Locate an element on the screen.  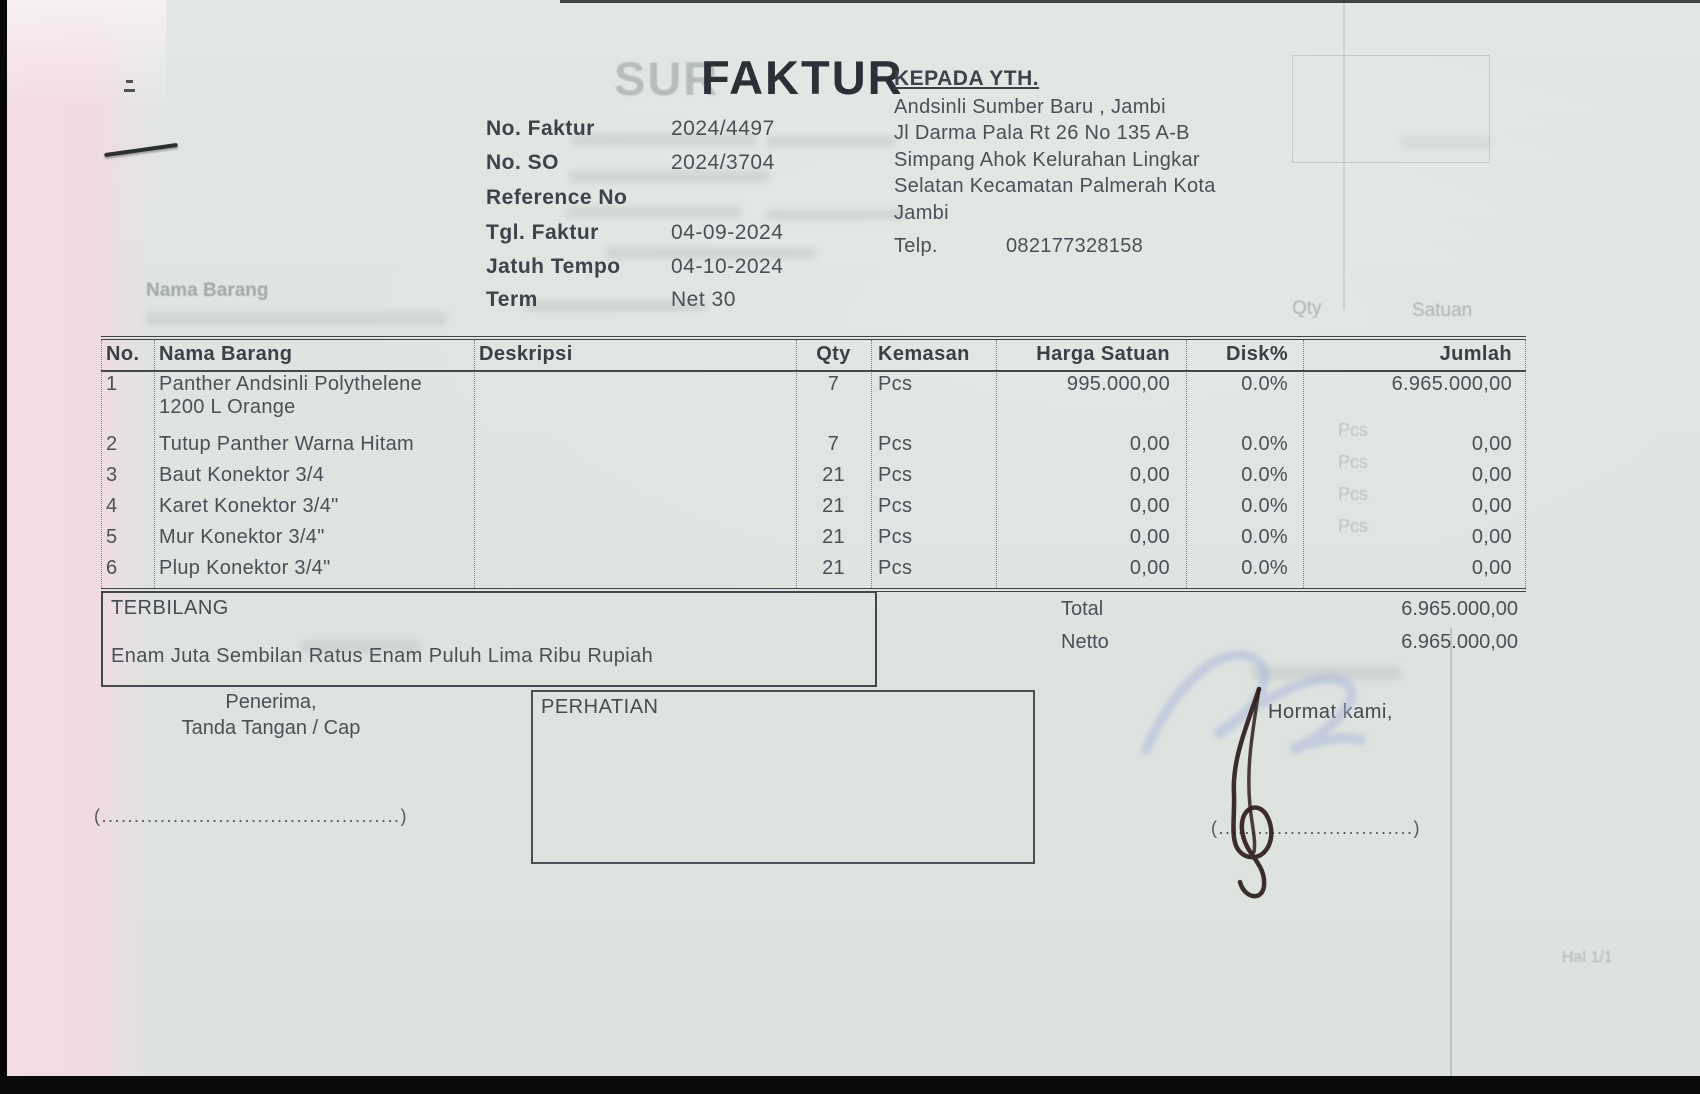
cell-no: 1 is located at coordinates (112, 384).